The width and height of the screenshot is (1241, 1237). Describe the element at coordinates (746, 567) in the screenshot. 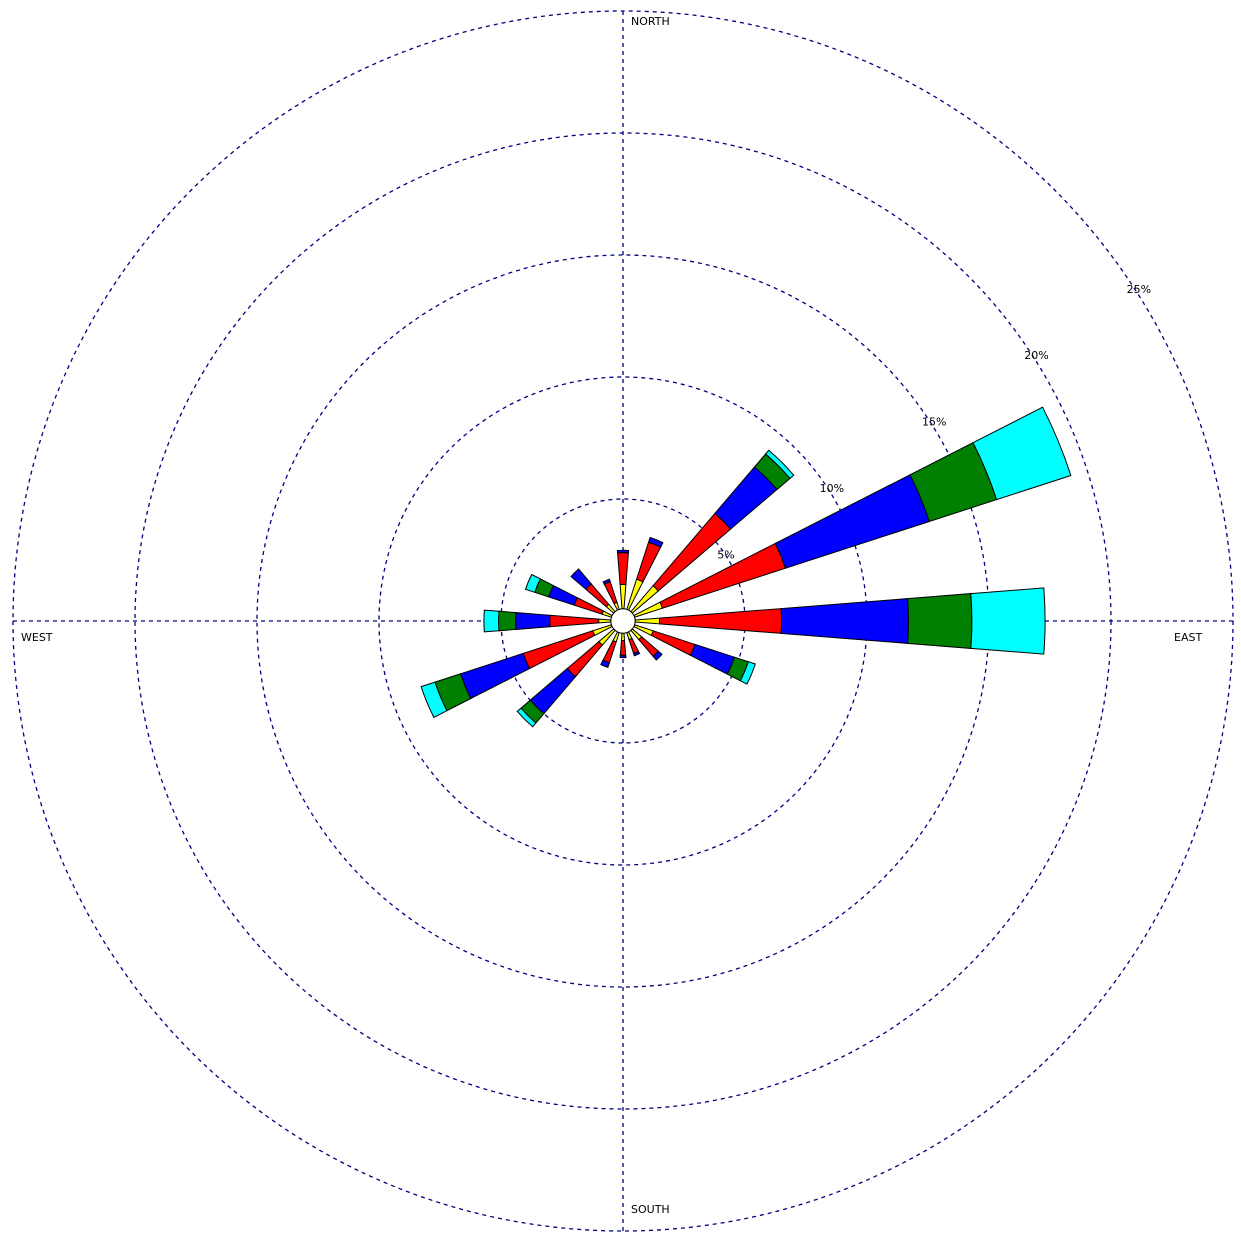

I see `wind-petals` at that location.